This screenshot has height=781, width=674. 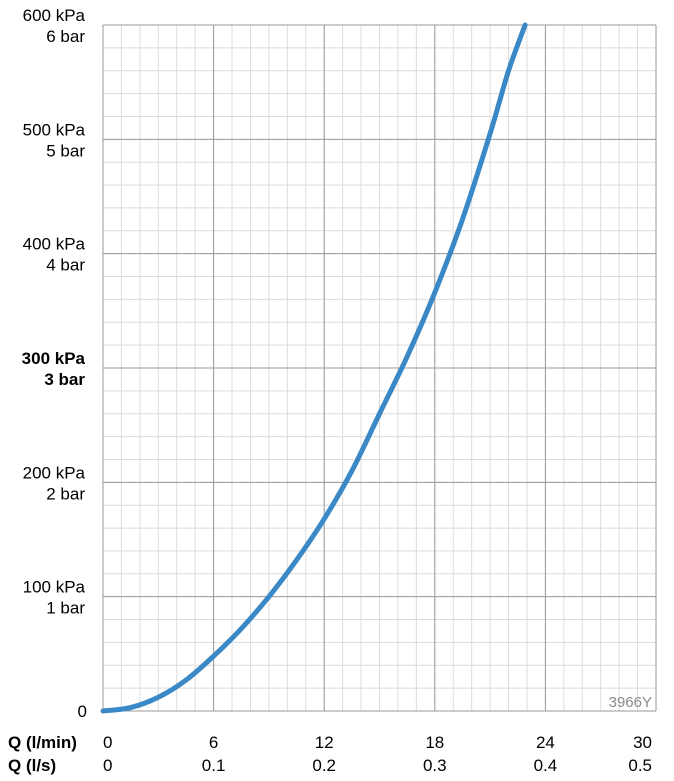 What do you see at coordinates (54, 15) in the screenshot?
I see `y-tick-label-kpa: 600 kPa` at bounding box center [54, 15].